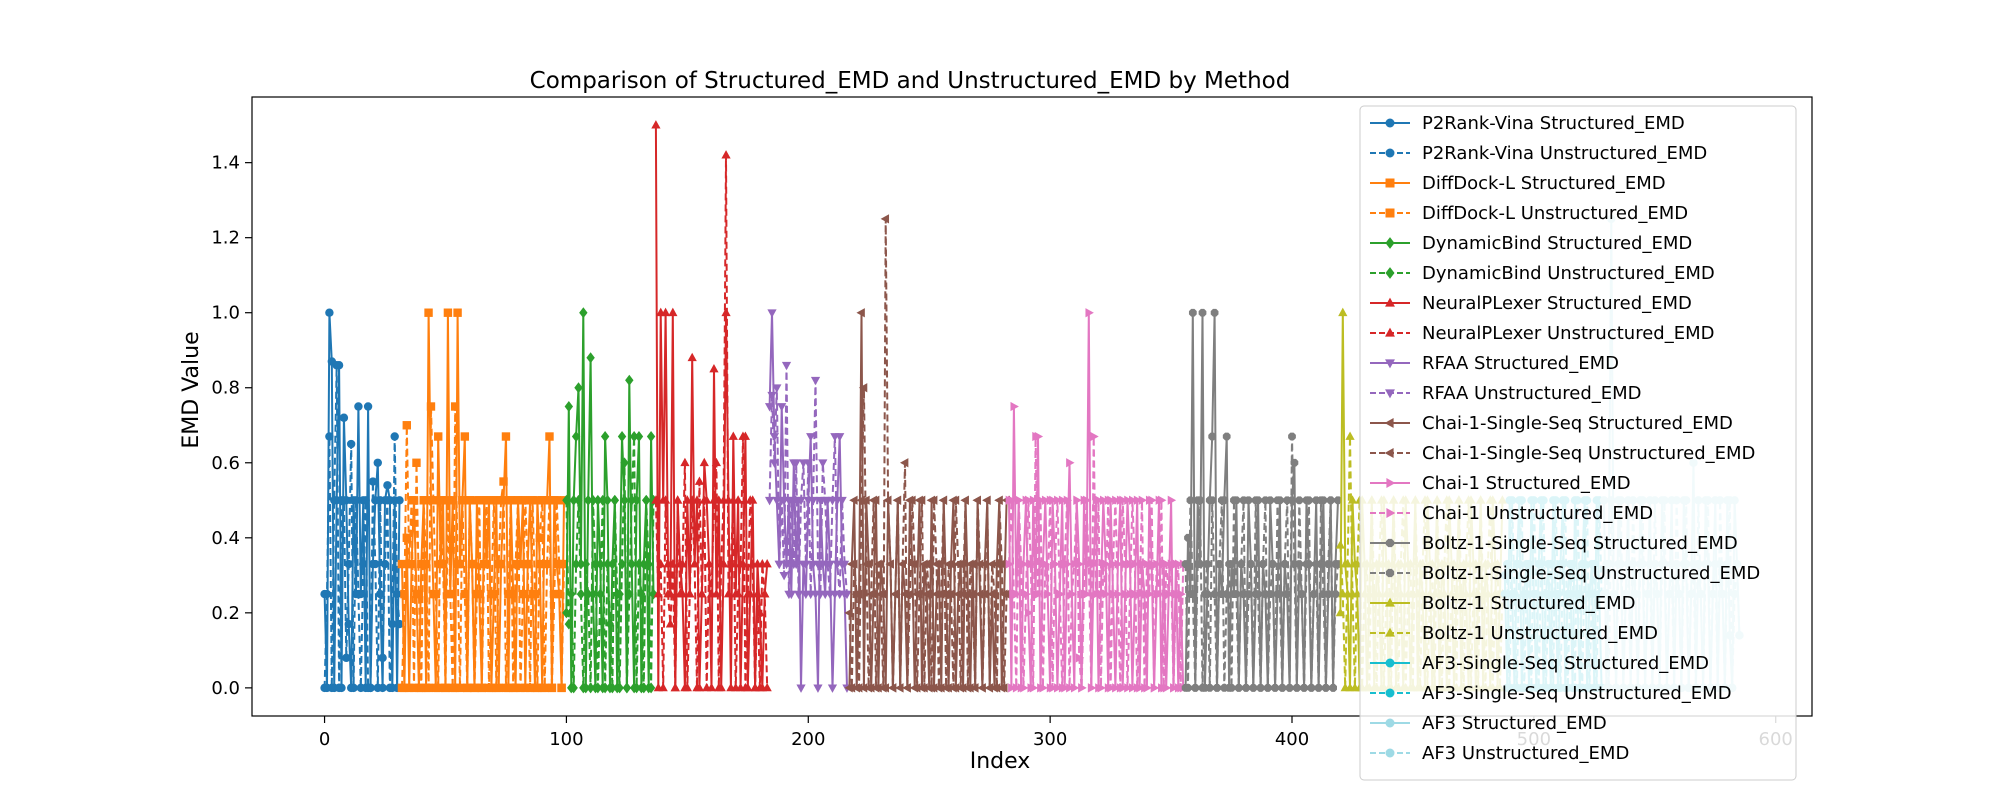 This screenshot has height=804, width=2000. What do you see at coordinates (1537, 513) in the screenshot?
I see `legend-label: Chai-1 Unstructured_EMD` at bounding box center [1537, 513].